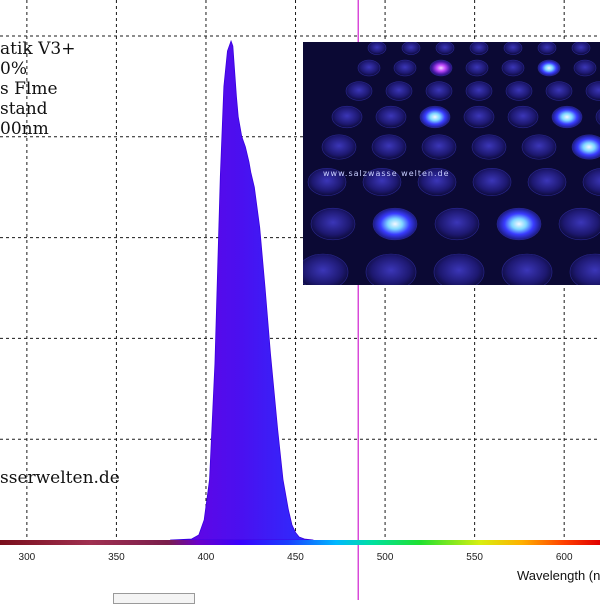  I want to click on spectrum-color-bar, so click(300, 542).